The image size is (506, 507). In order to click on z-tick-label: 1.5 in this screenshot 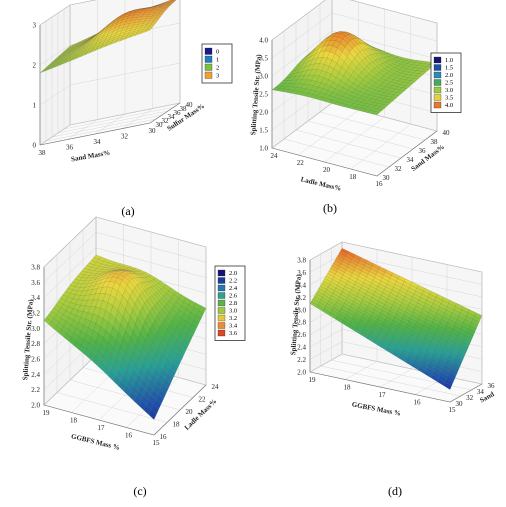, I will do `click(263, 131)`.